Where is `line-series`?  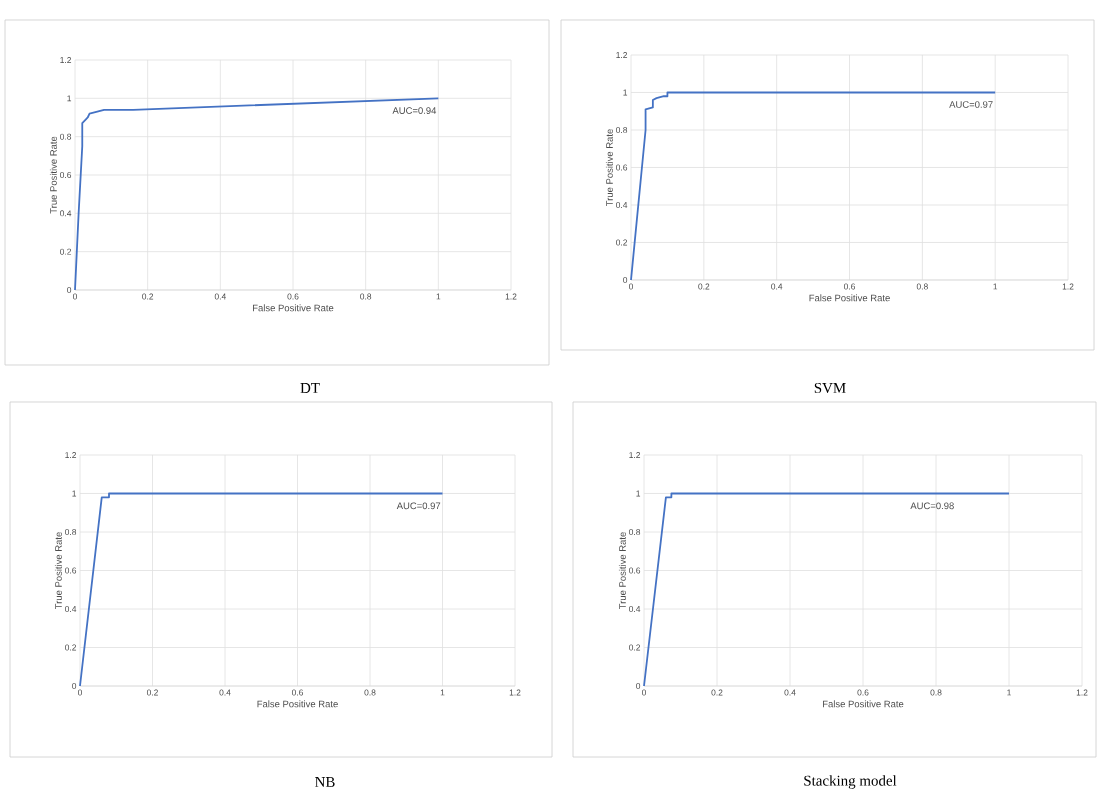 line-series is located at coordinates (813, 186).